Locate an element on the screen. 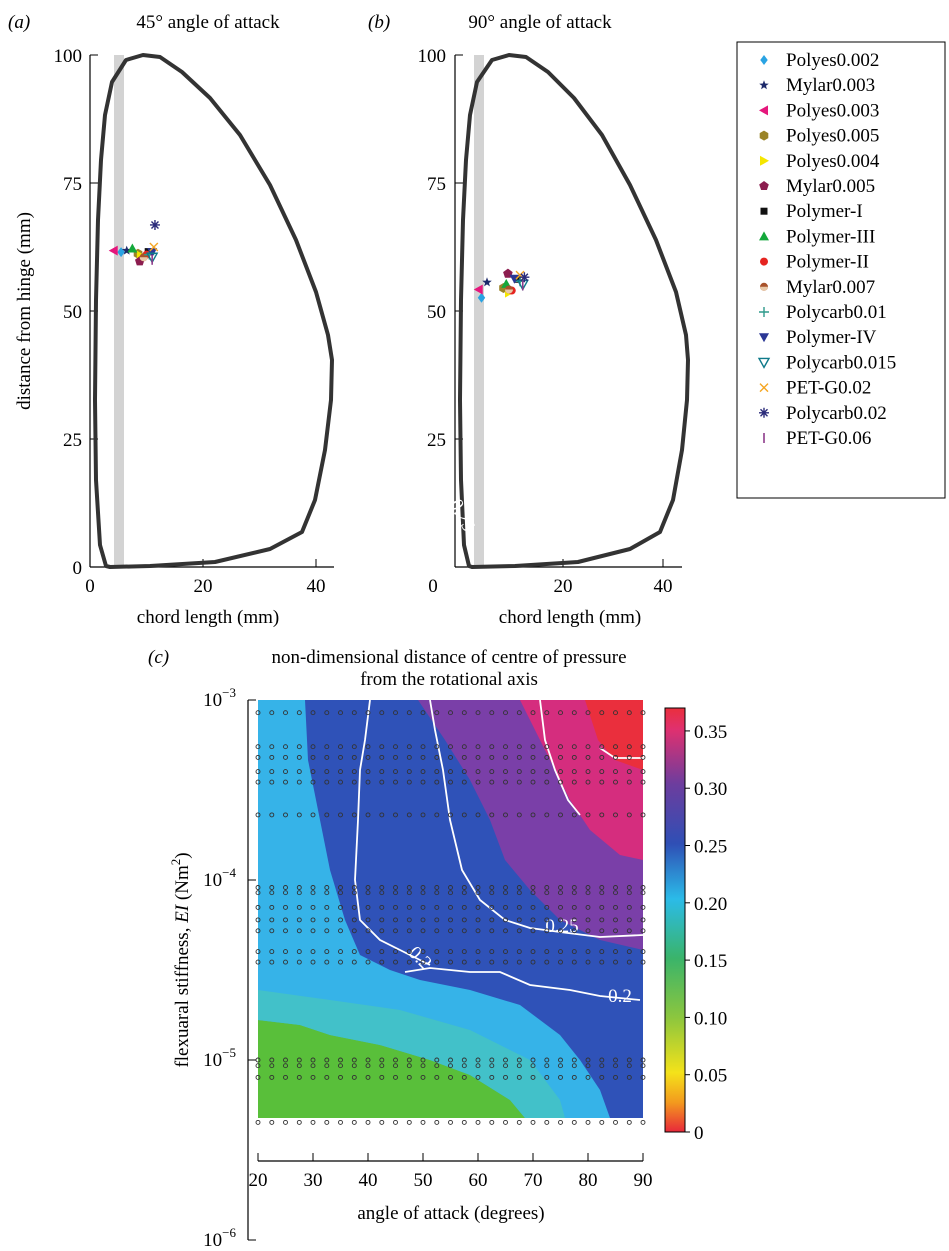 The width and height of the screenshot is (949, 1251). contour-0.3 is located at coordinates (560, 757).